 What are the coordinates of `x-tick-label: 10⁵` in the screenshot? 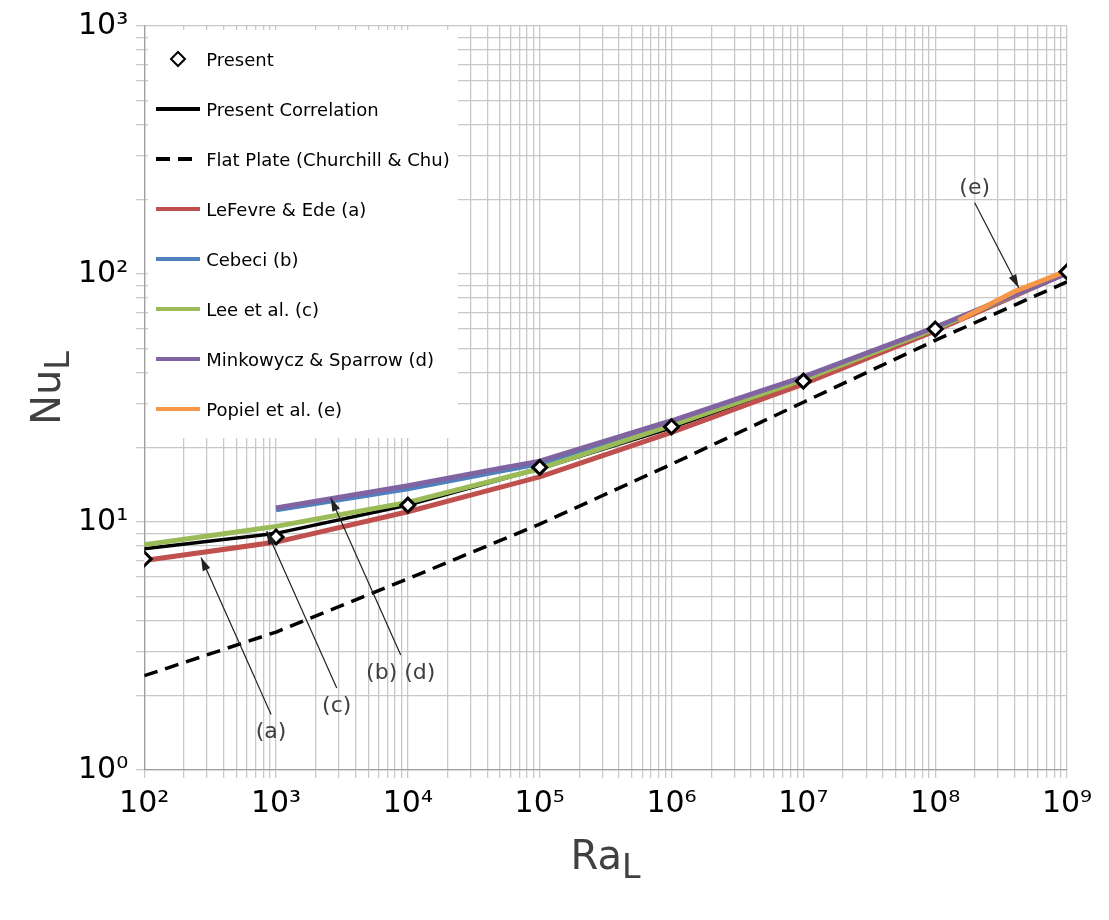 It's located at (539, 801).